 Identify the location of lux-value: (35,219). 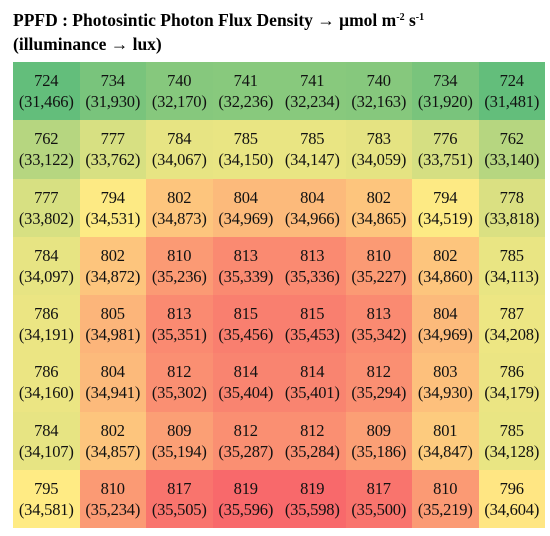
(445, 509).